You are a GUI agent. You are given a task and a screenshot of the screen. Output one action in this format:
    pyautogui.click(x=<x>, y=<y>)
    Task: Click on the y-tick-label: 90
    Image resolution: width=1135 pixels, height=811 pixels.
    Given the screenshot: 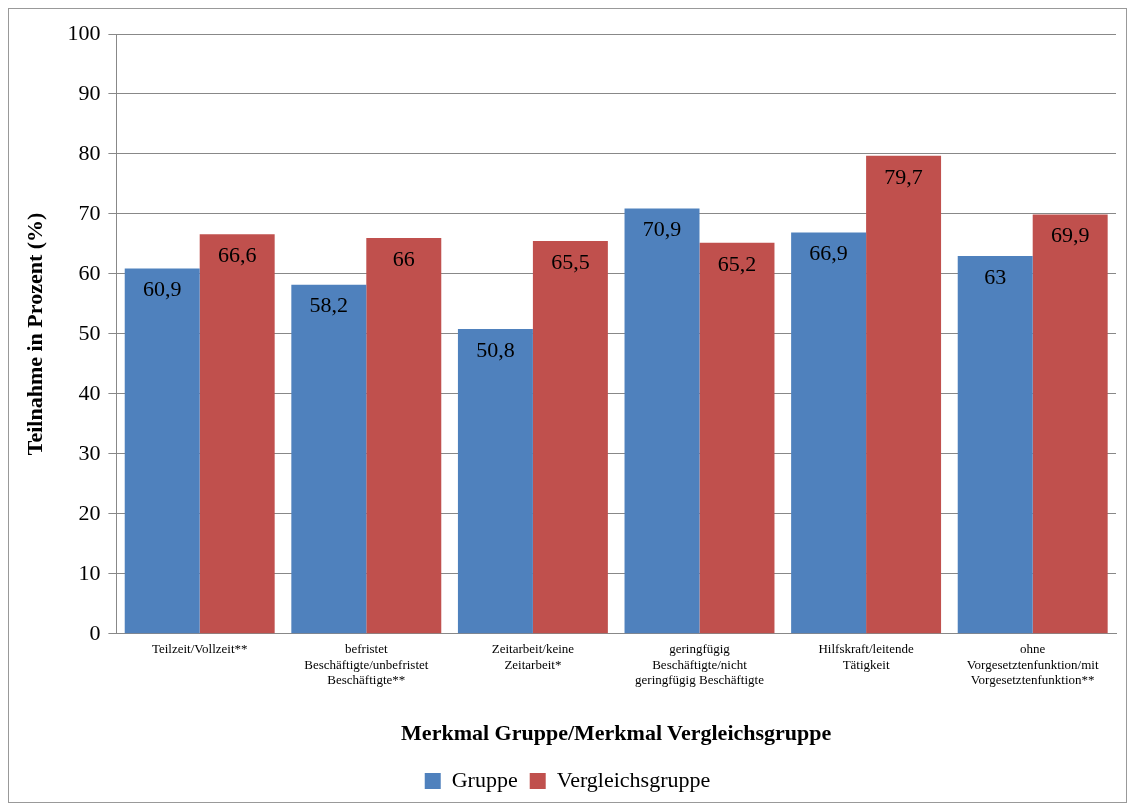 What is the action you would take?
    pyautogui.click(x=89, y=92)
    